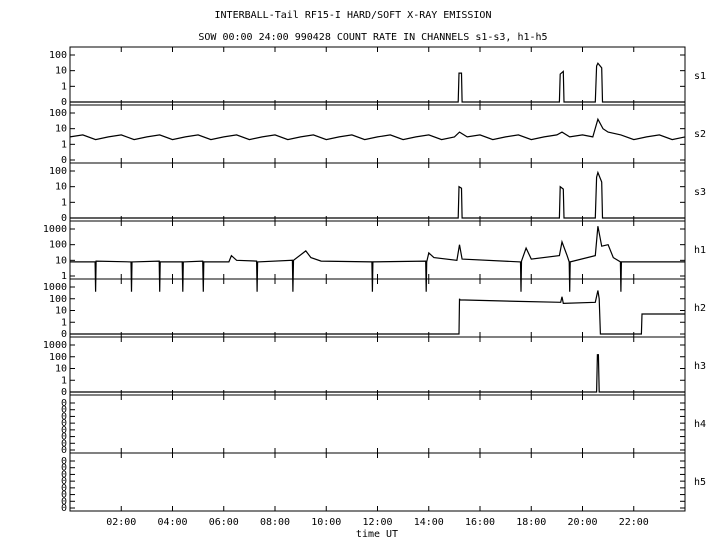  What do you see at coordinates (700, 308) in the screenshot?
I see `panel-label: h2` at bounding box center [700, 308].